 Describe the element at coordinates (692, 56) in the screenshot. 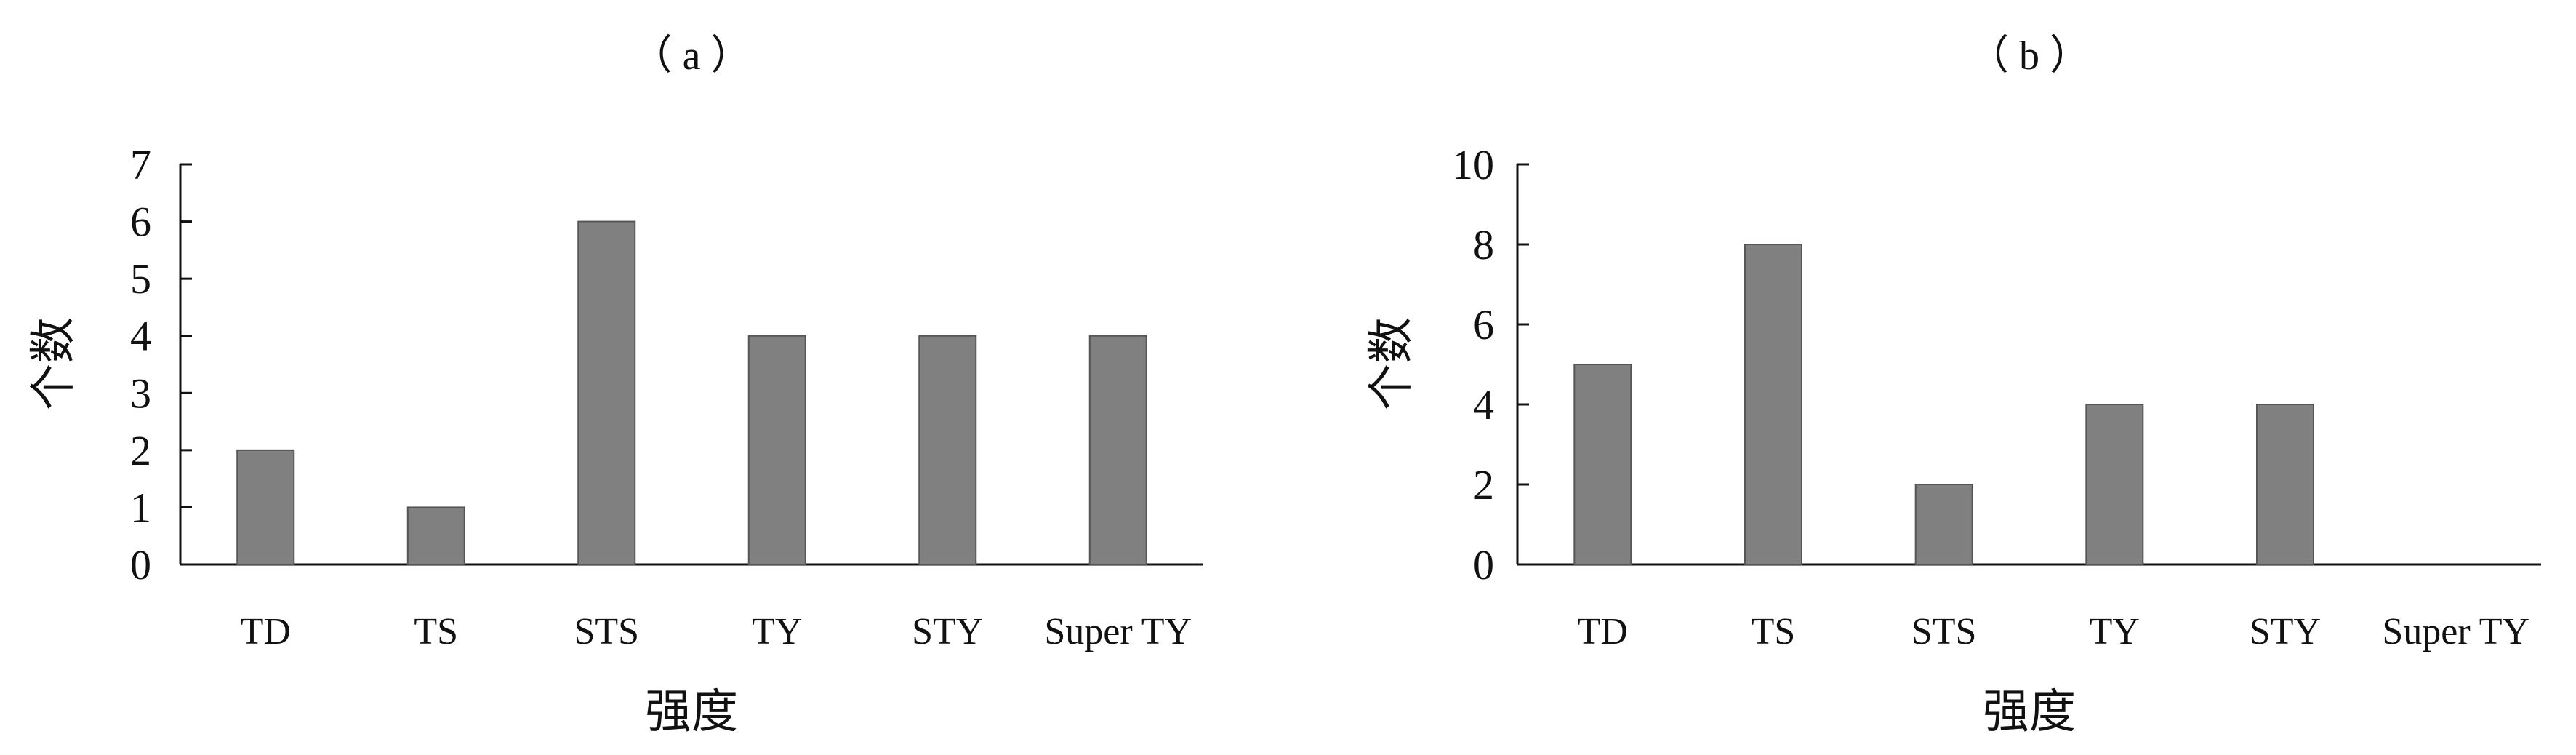

I see `chart-title: （ a ）` at that location.